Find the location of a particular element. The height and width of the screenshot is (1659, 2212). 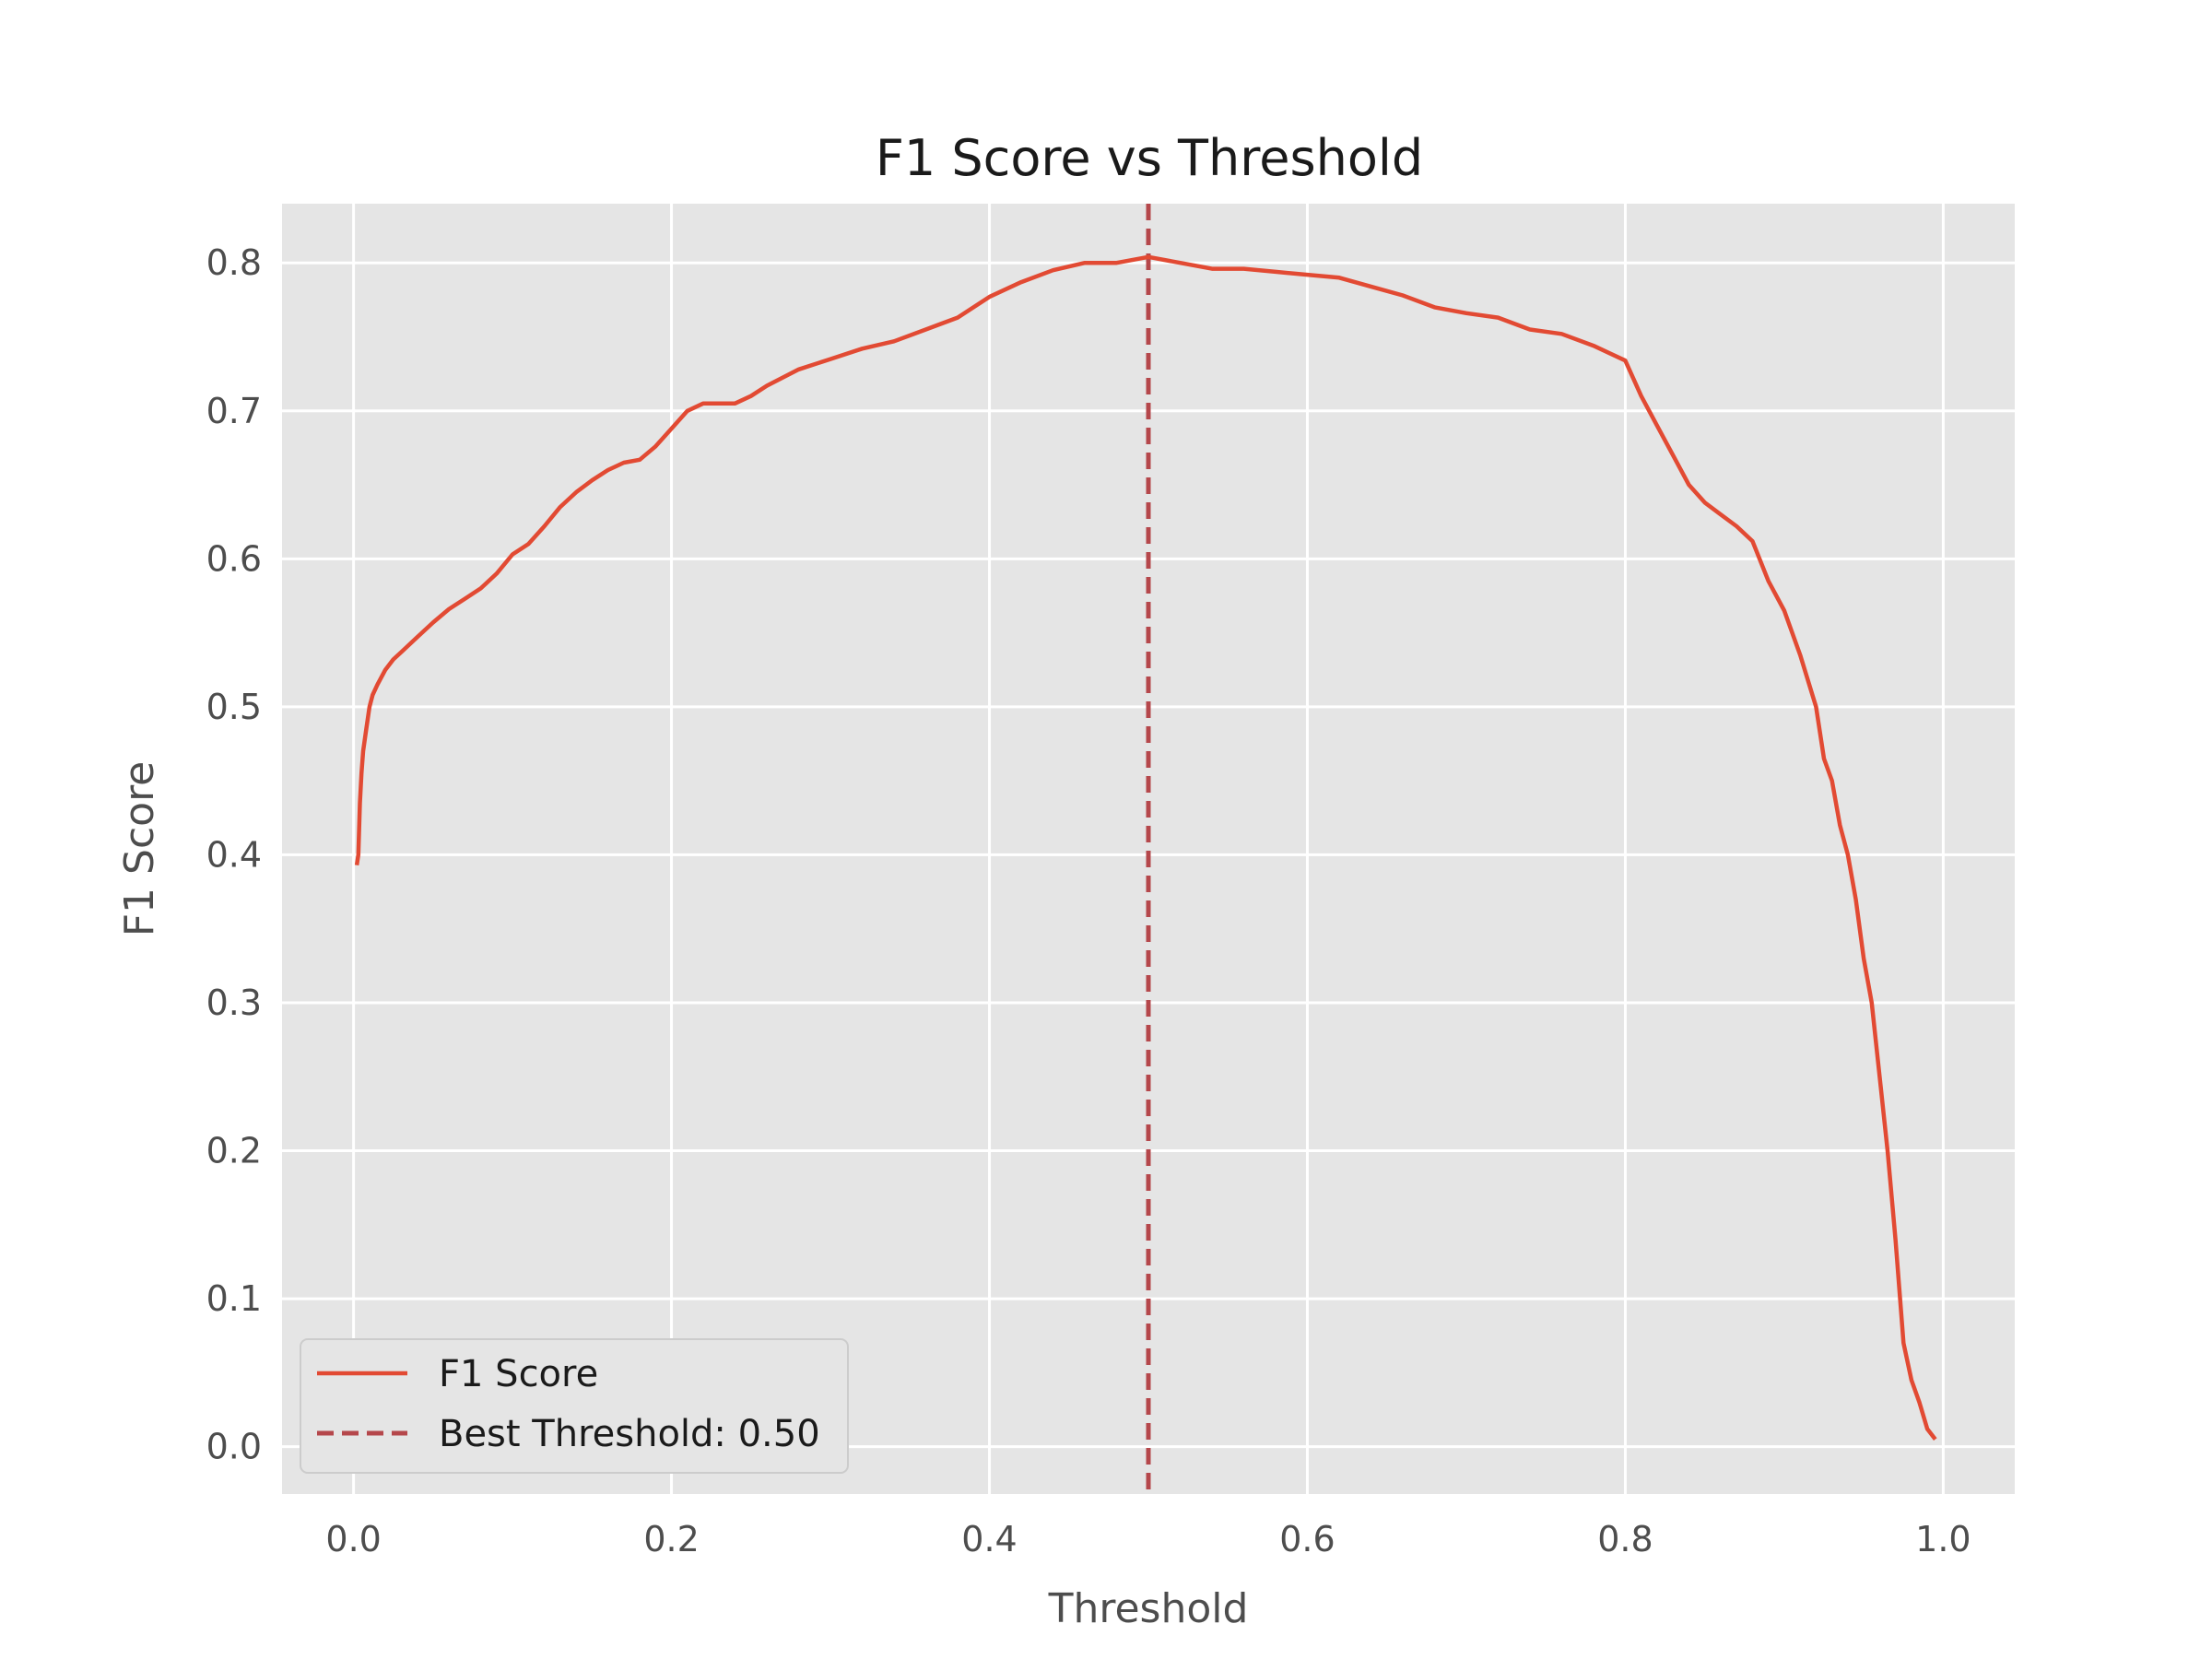

chart-title: F1 Score vs Threshold is located at coordinates (1149, 158).